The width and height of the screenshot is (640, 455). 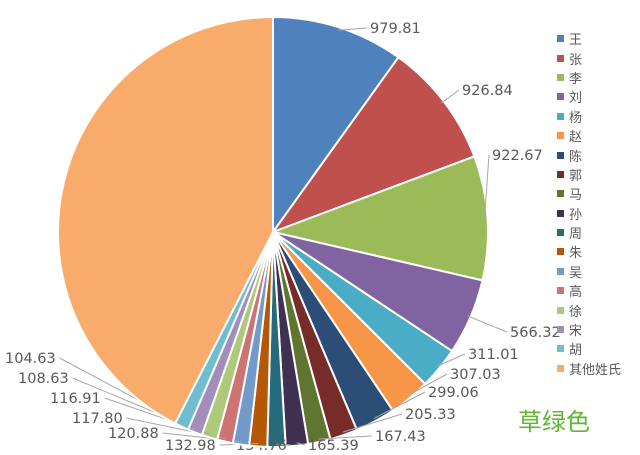 I want to click on legend-label: 周, so click(x=576, y=235).